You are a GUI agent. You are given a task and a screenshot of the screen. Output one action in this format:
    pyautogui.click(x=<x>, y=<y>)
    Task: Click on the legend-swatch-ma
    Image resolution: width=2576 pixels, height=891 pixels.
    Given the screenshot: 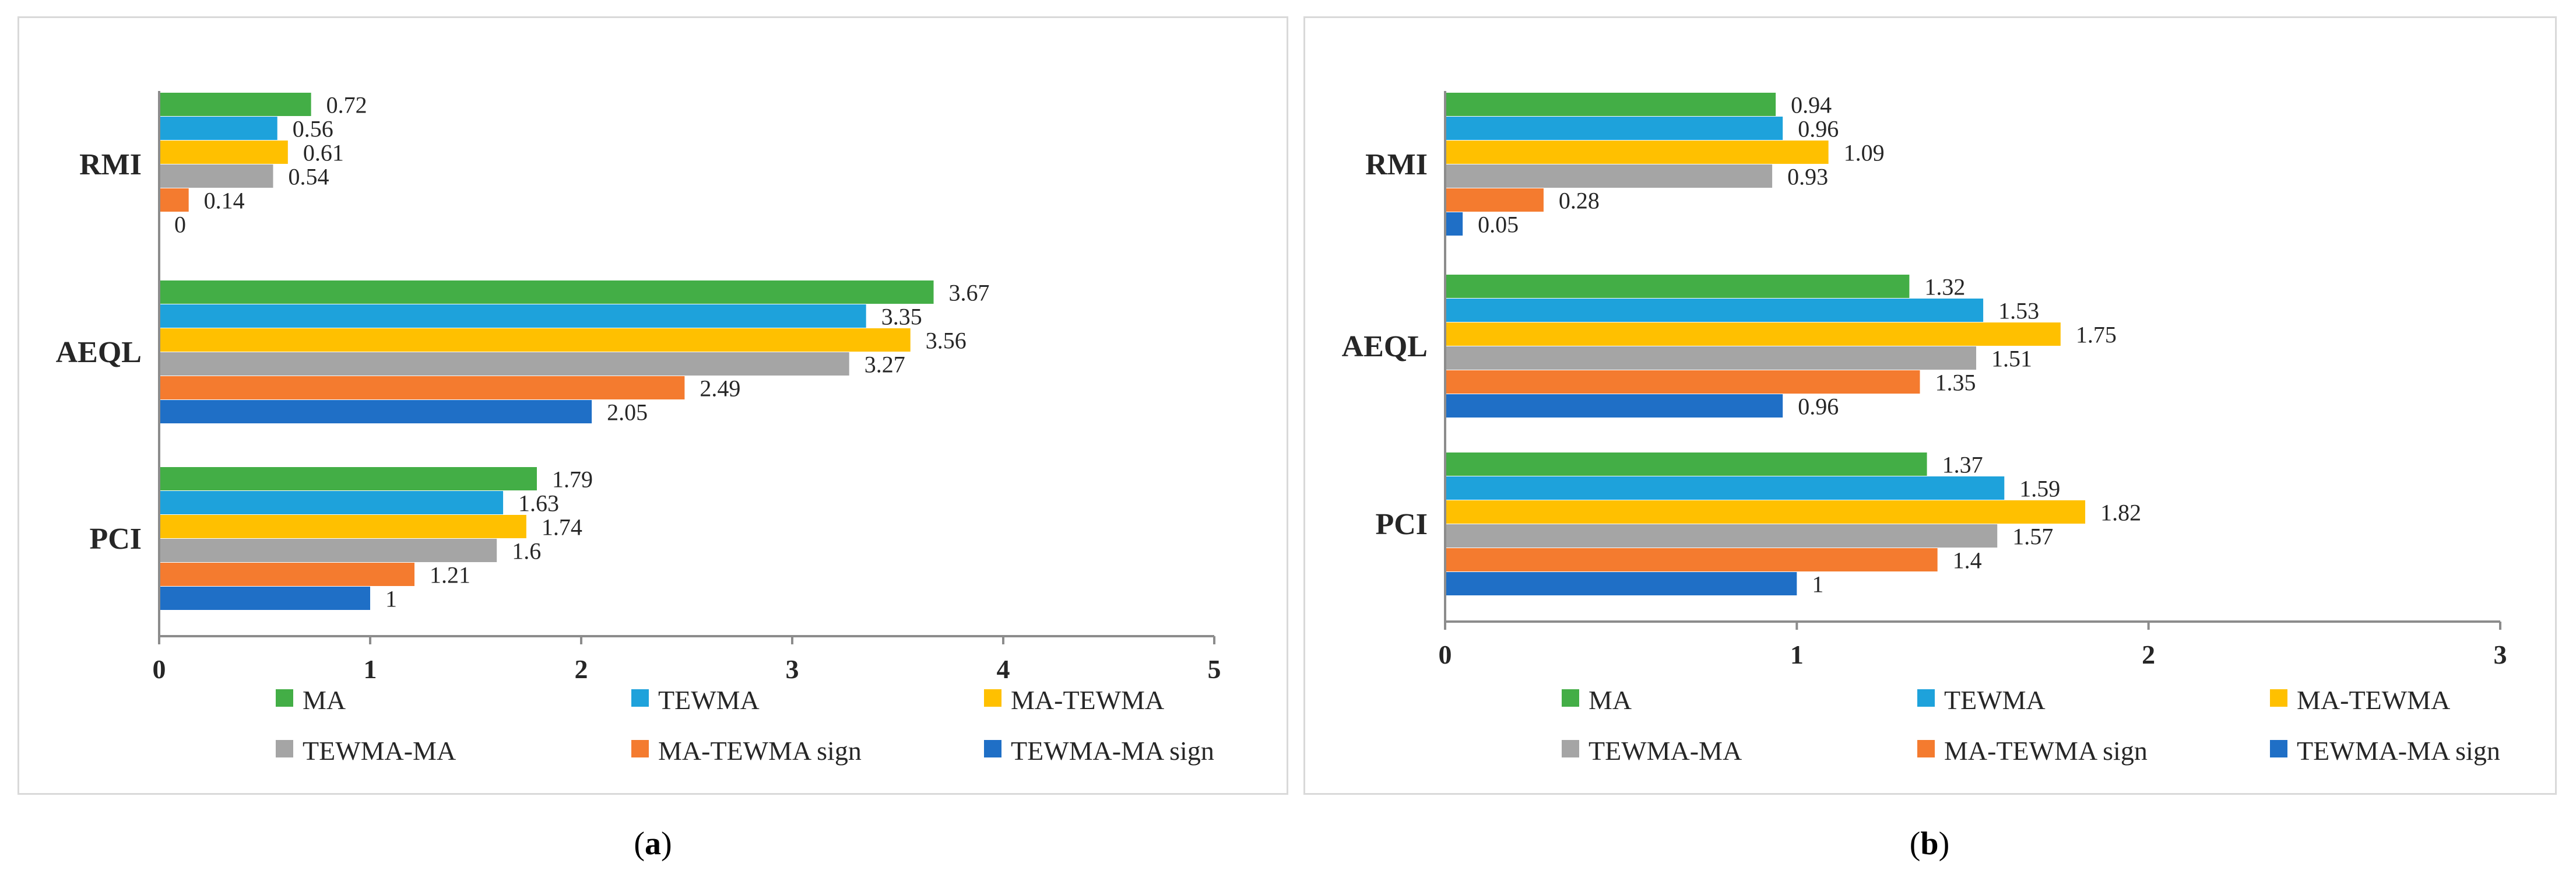 What is the action you would take?
    pyautogui.click(x=284, y=698)
    